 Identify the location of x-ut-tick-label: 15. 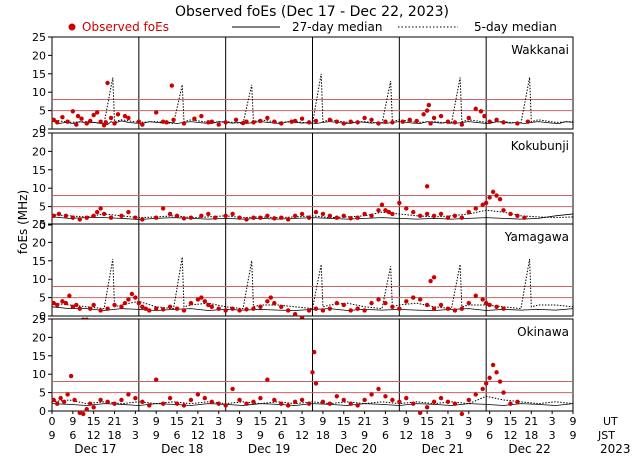
(94, 421).